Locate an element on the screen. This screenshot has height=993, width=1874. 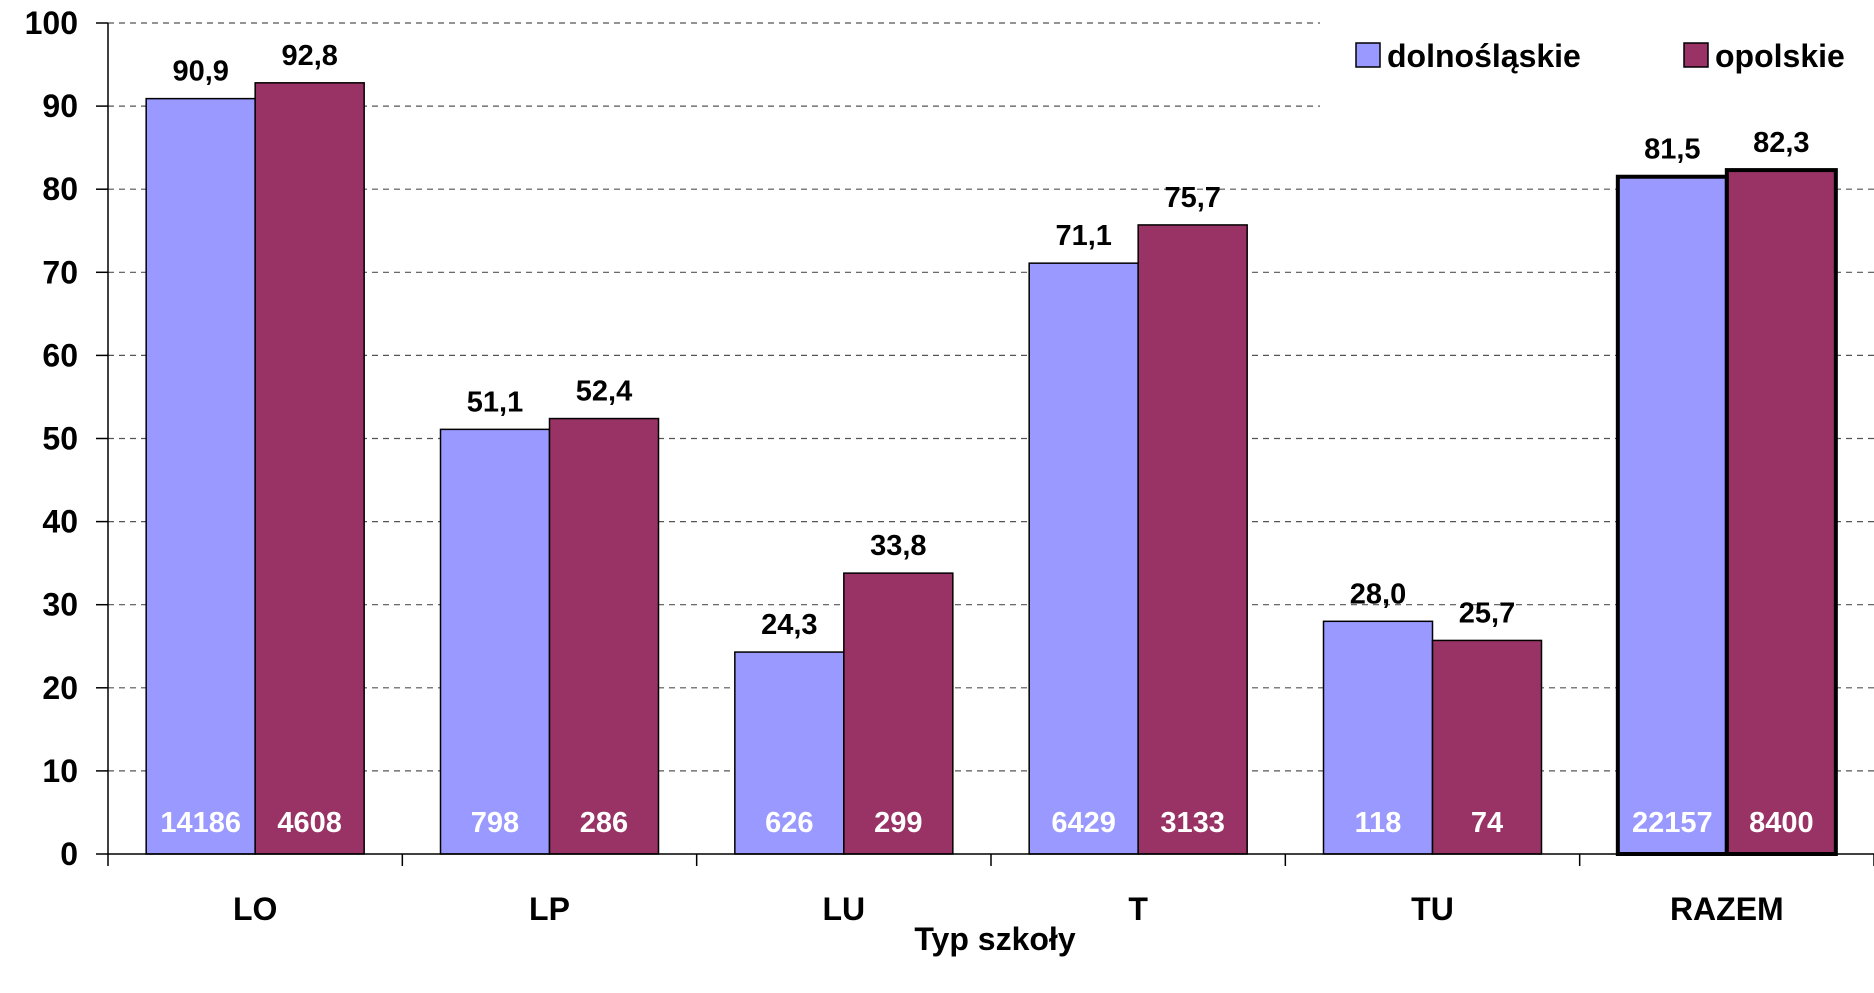
count-label: 6429 is located at coordinates (1083, 823).